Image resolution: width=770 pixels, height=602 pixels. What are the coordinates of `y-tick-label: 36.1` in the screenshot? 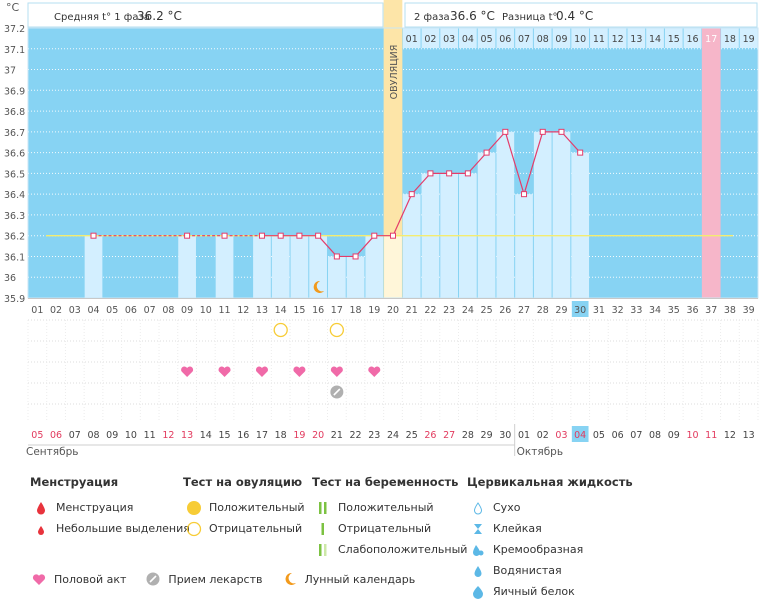 It's located at (14, 257).